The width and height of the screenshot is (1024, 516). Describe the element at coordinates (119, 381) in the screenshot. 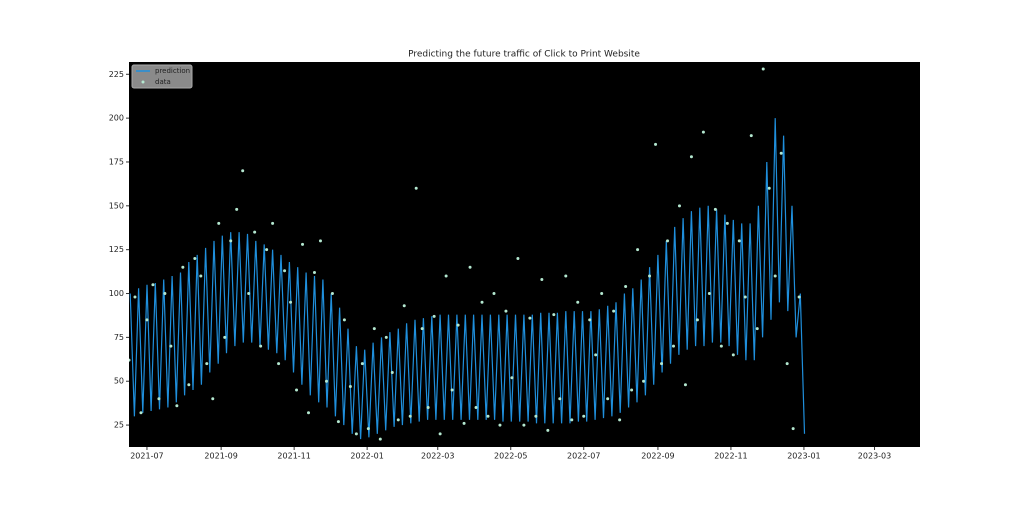

I see `y-tick-label: 50` at that location.